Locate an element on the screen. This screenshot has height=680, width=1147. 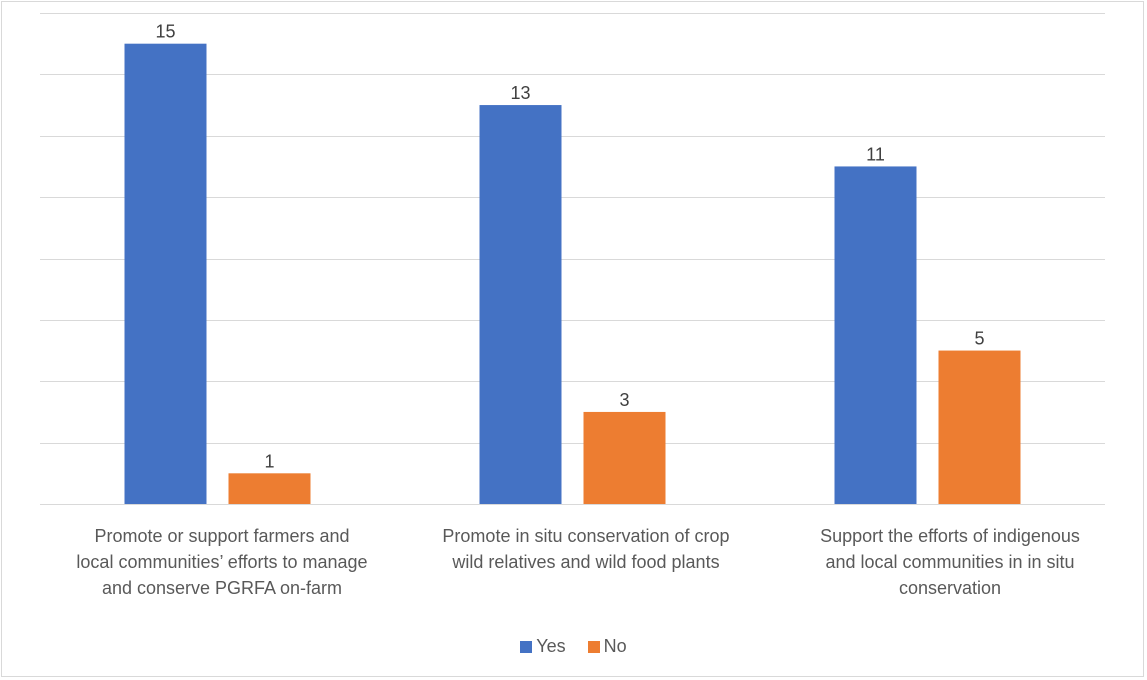
legend-label-no: No is located at coordinates (615, 646).